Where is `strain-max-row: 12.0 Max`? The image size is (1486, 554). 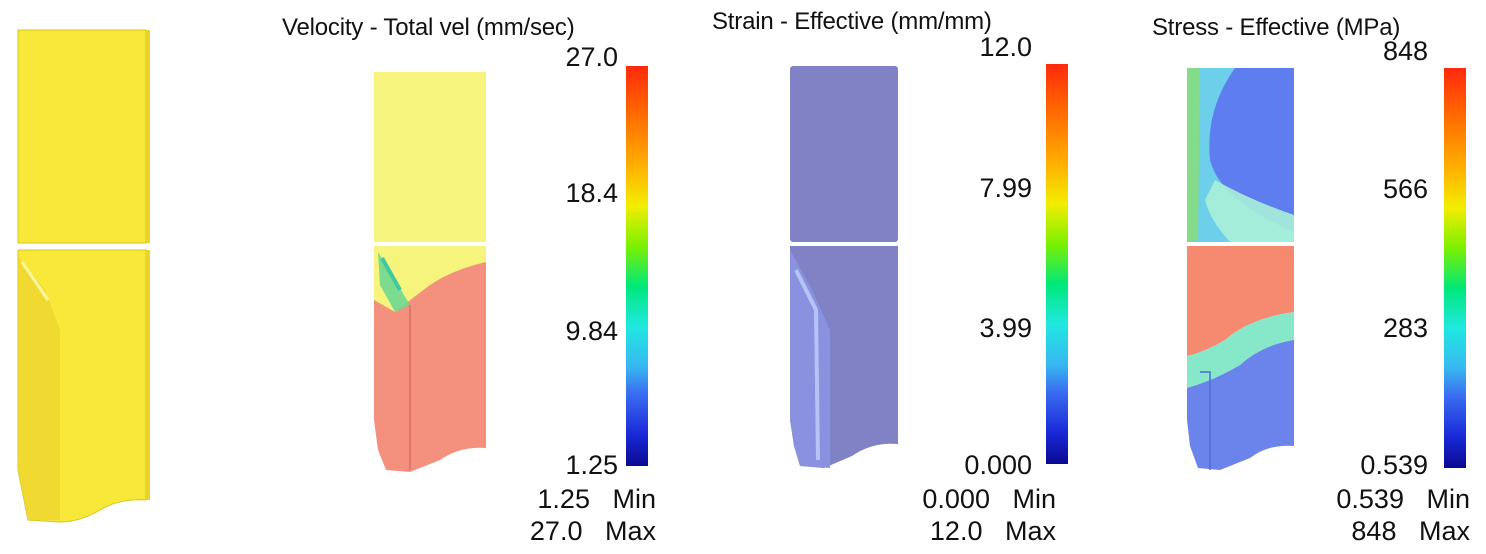
strain-max-row: 12.0 Max is located at coordinates (966, 531).